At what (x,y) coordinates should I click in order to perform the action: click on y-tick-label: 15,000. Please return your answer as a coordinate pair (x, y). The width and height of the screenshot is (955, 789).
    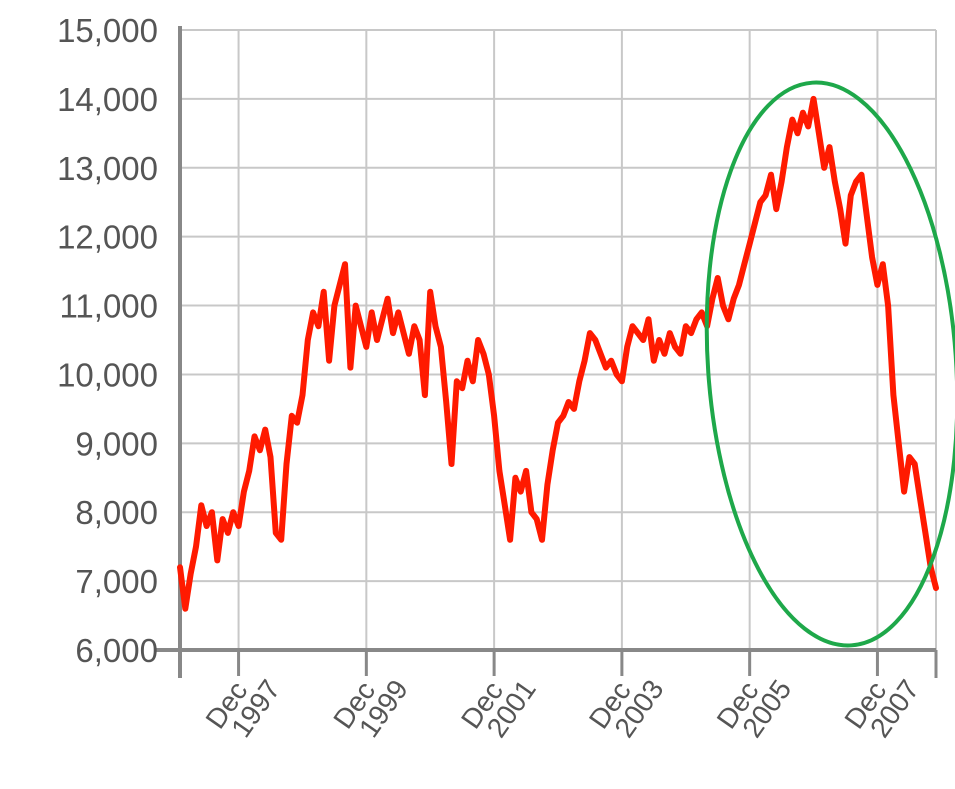
    Looking at the image, I should click on (107, 30).